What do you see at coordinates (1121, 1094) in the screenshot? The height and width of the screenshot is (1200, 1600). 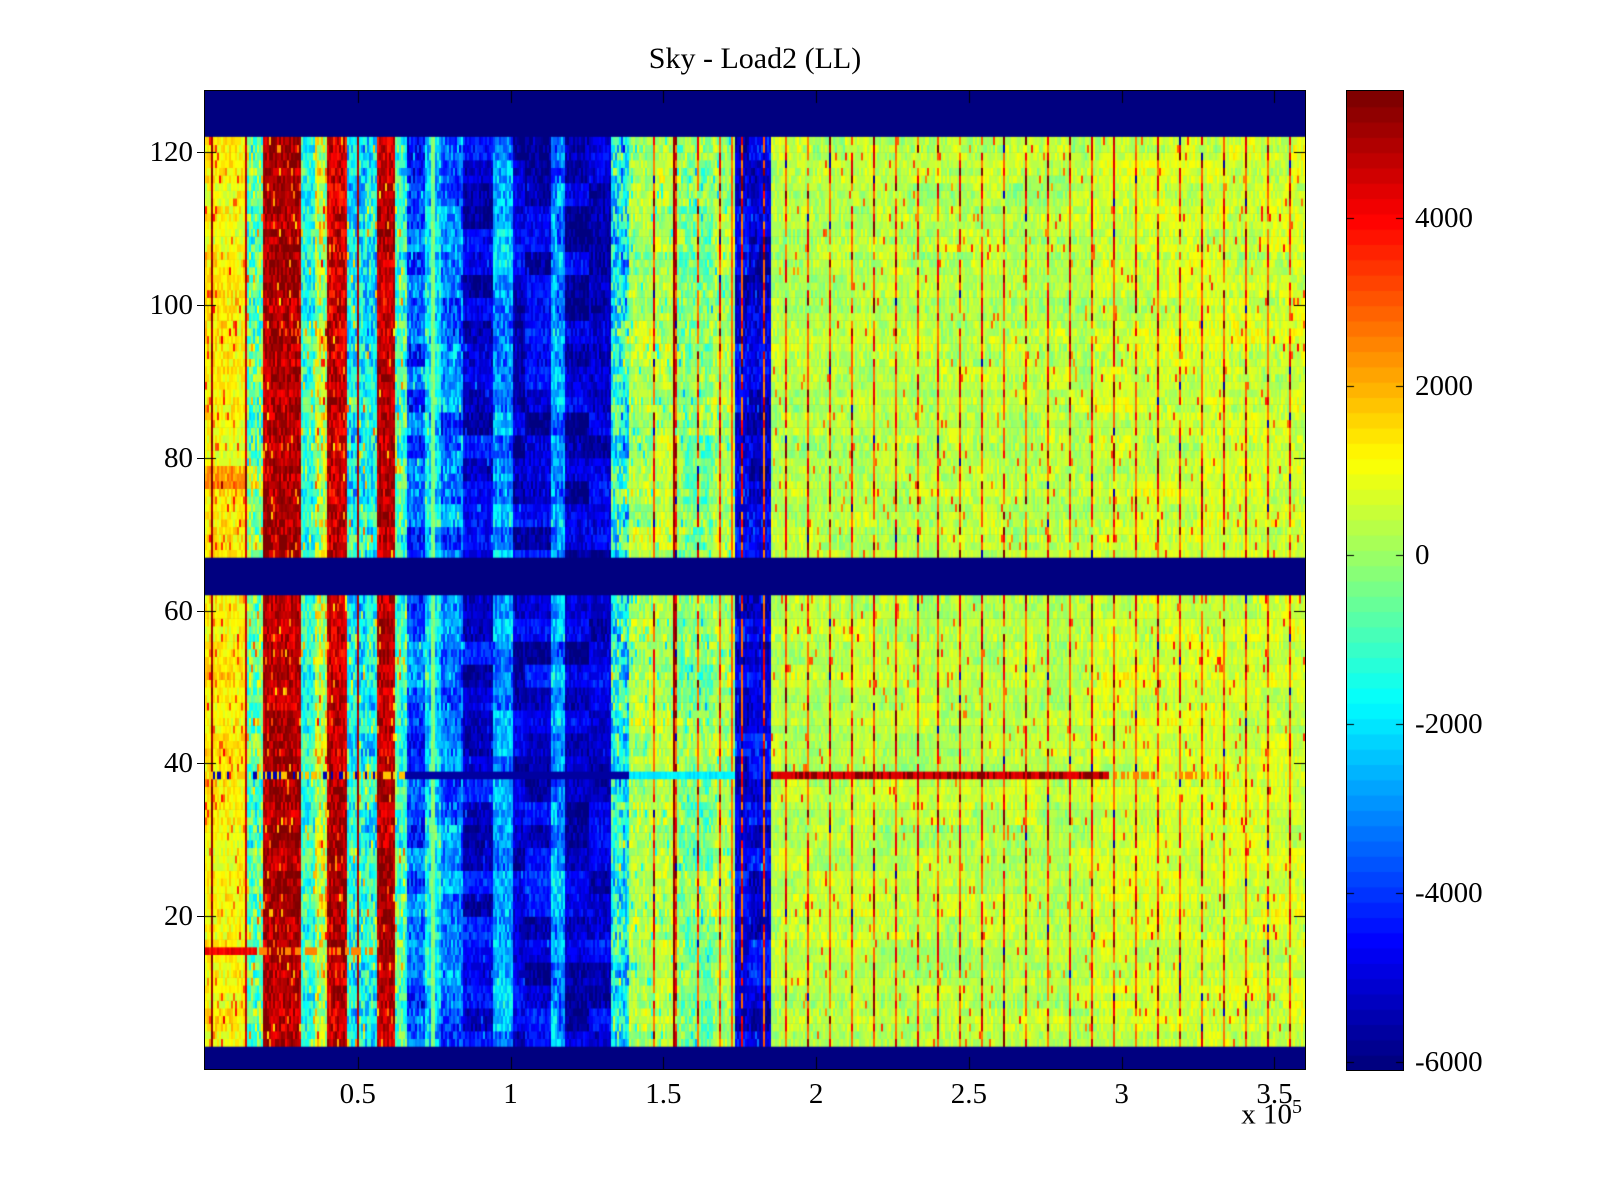 I see `x-tick-label: 3` at bounding box center [1121, 1094].